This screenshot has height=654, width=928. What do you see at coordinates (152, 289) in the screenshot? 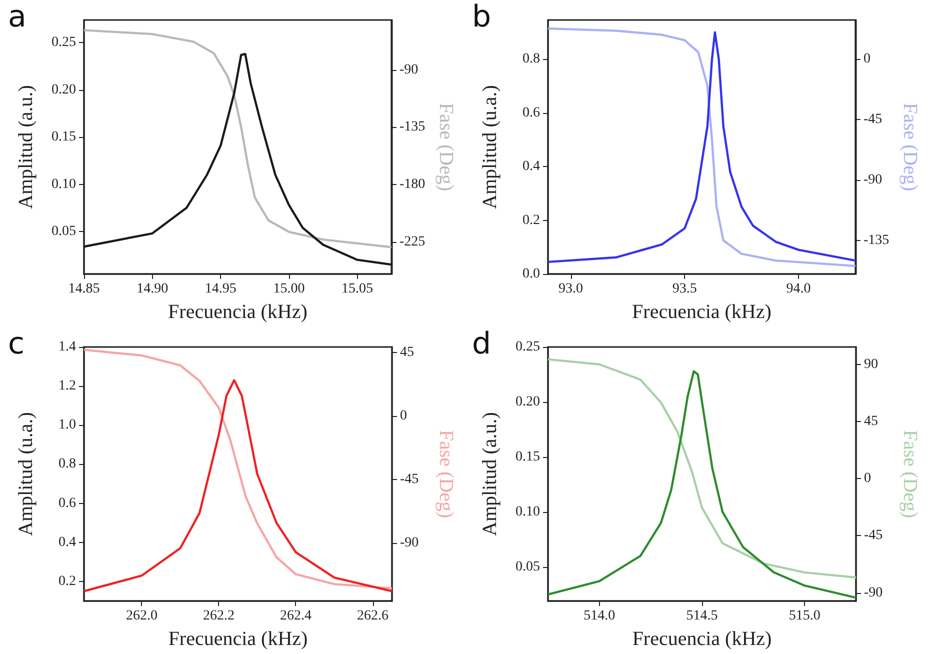
I see `x-tick-label: 14.90` at bounding box center [152, 289].